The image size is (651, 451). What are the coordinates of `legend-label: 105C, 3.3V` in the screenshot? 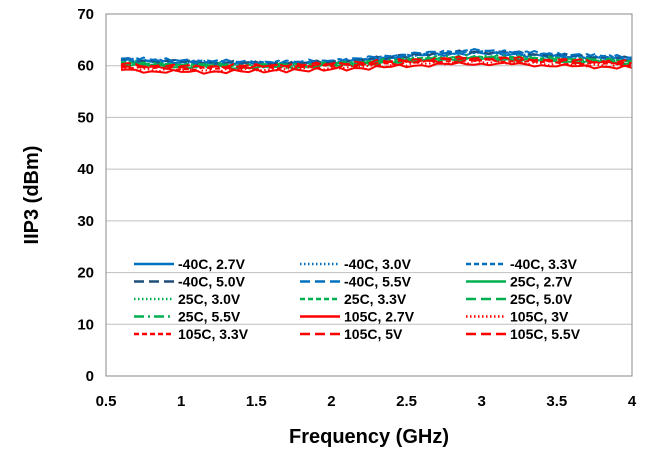 It's located at (213, 334).